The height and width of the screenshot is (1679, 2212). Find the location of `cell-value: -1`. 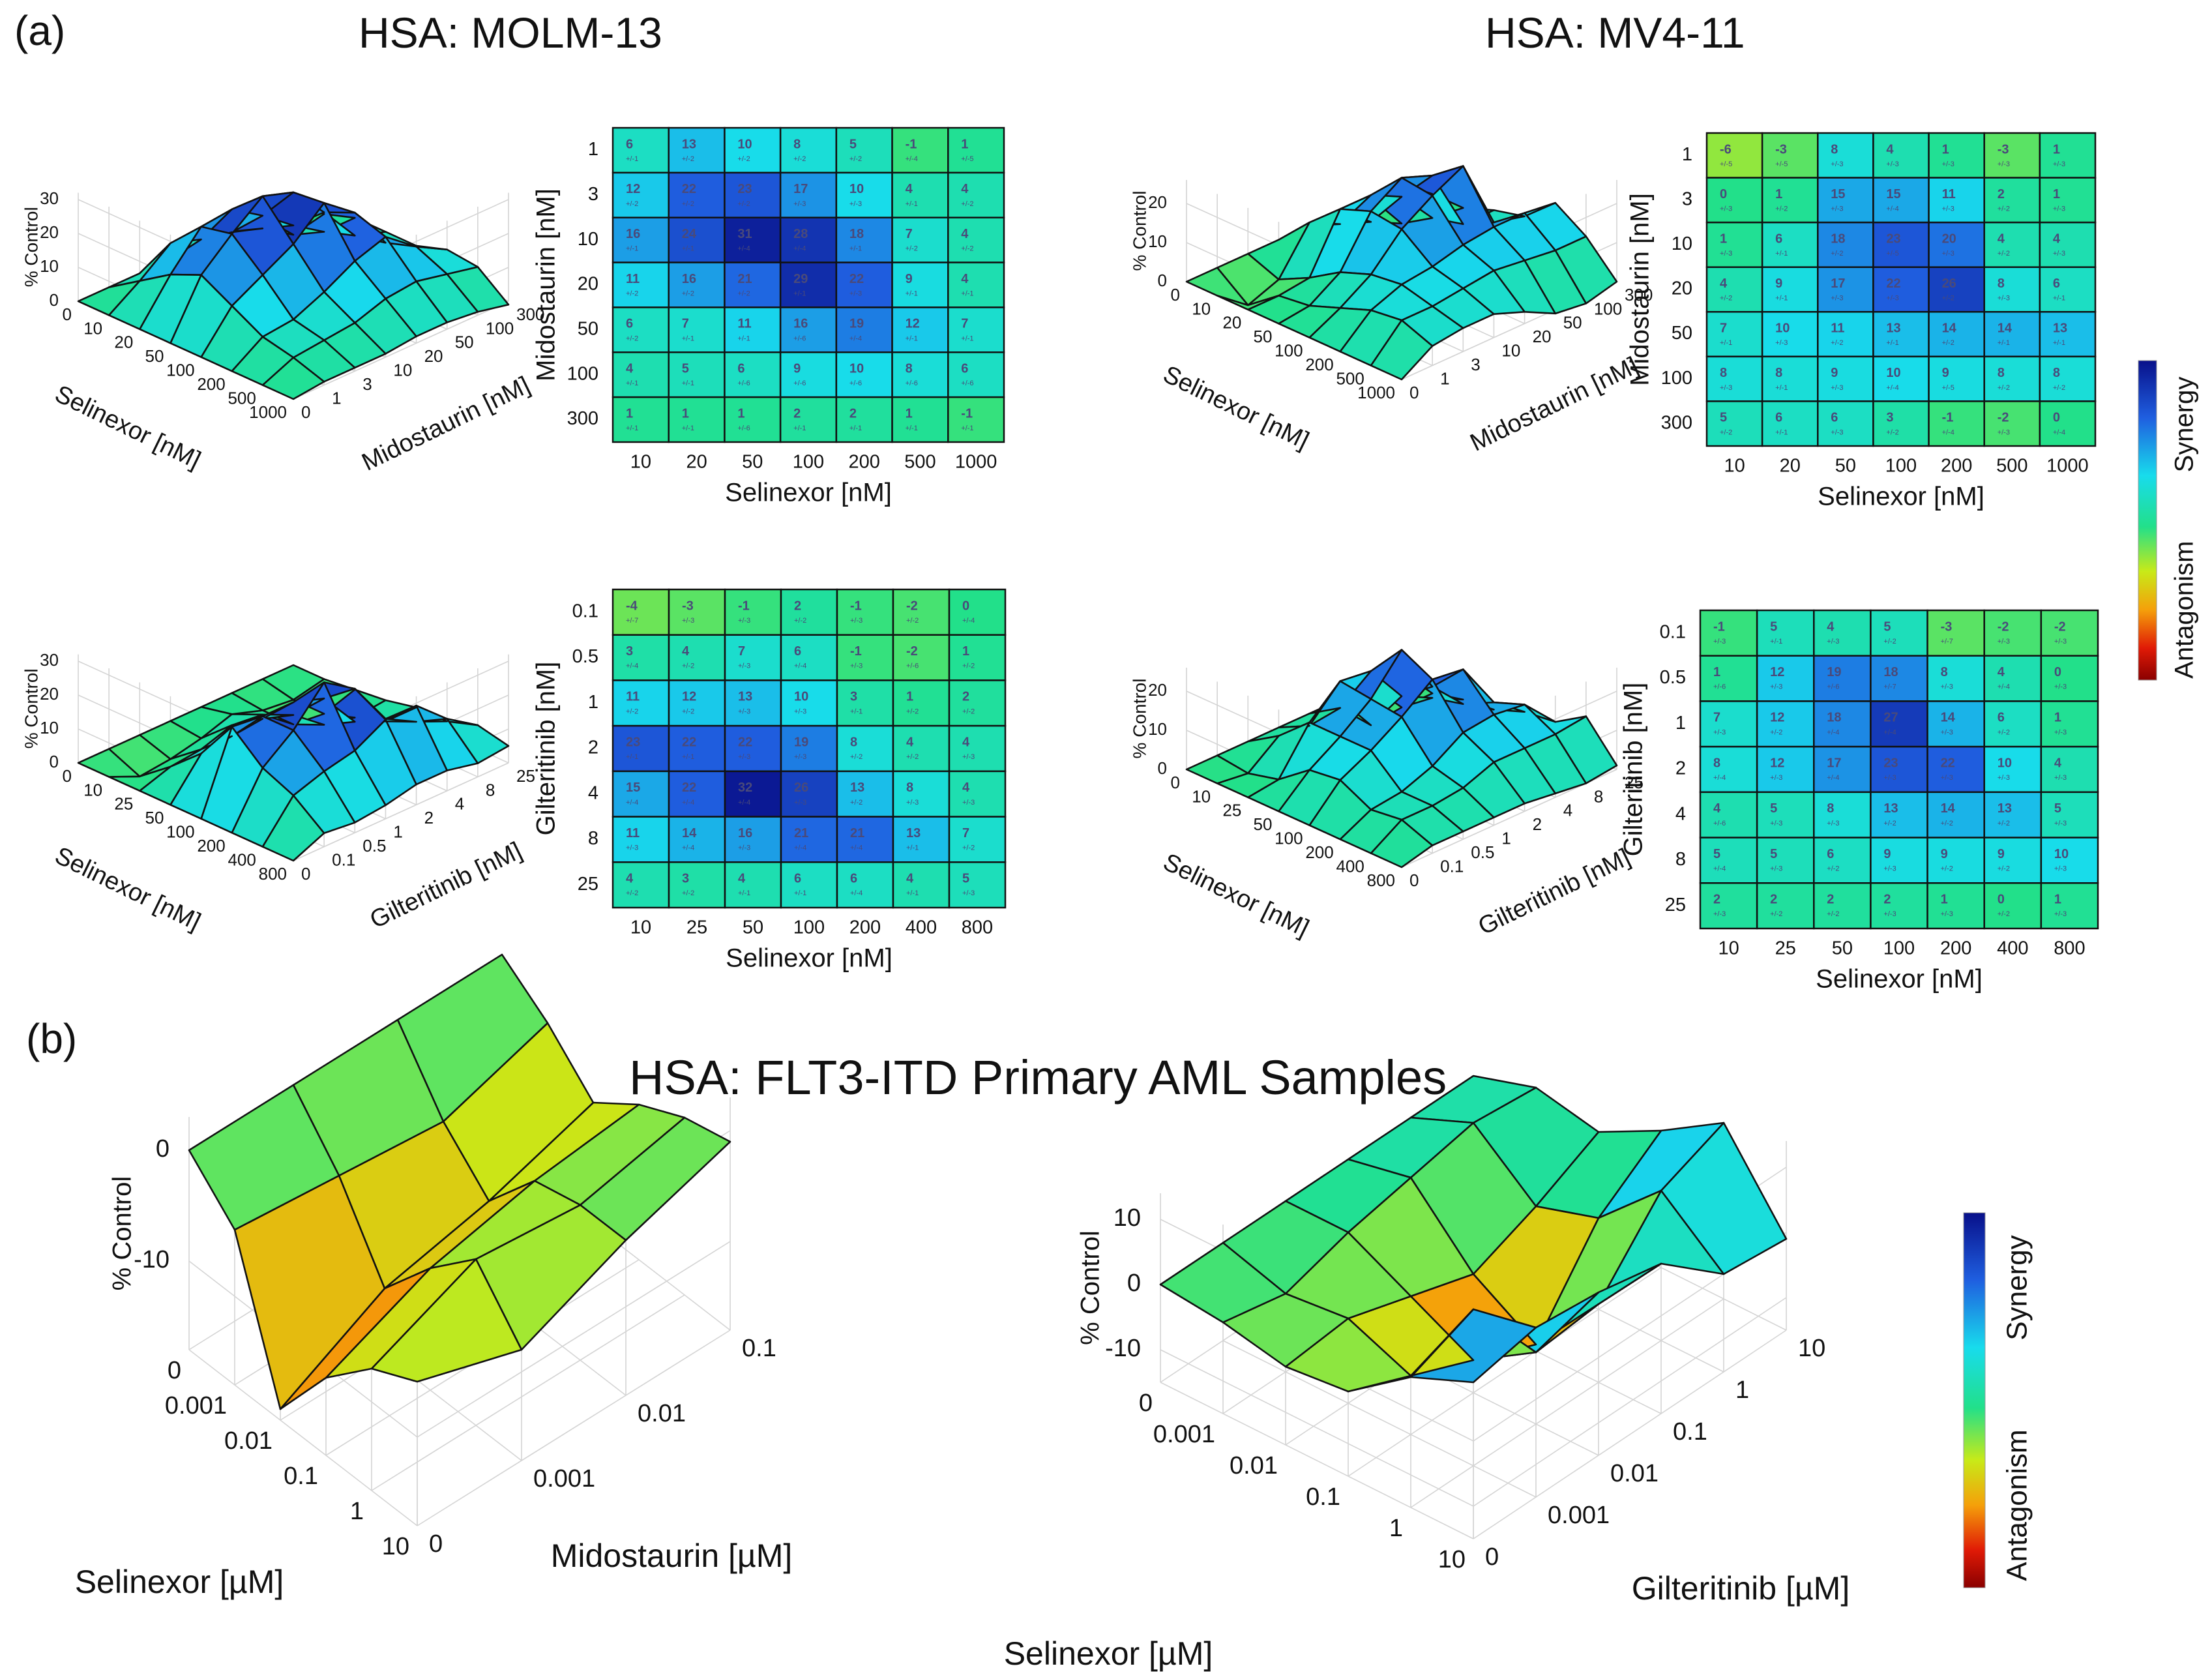

cell-value: -1 is located at coordinates (856, 651).